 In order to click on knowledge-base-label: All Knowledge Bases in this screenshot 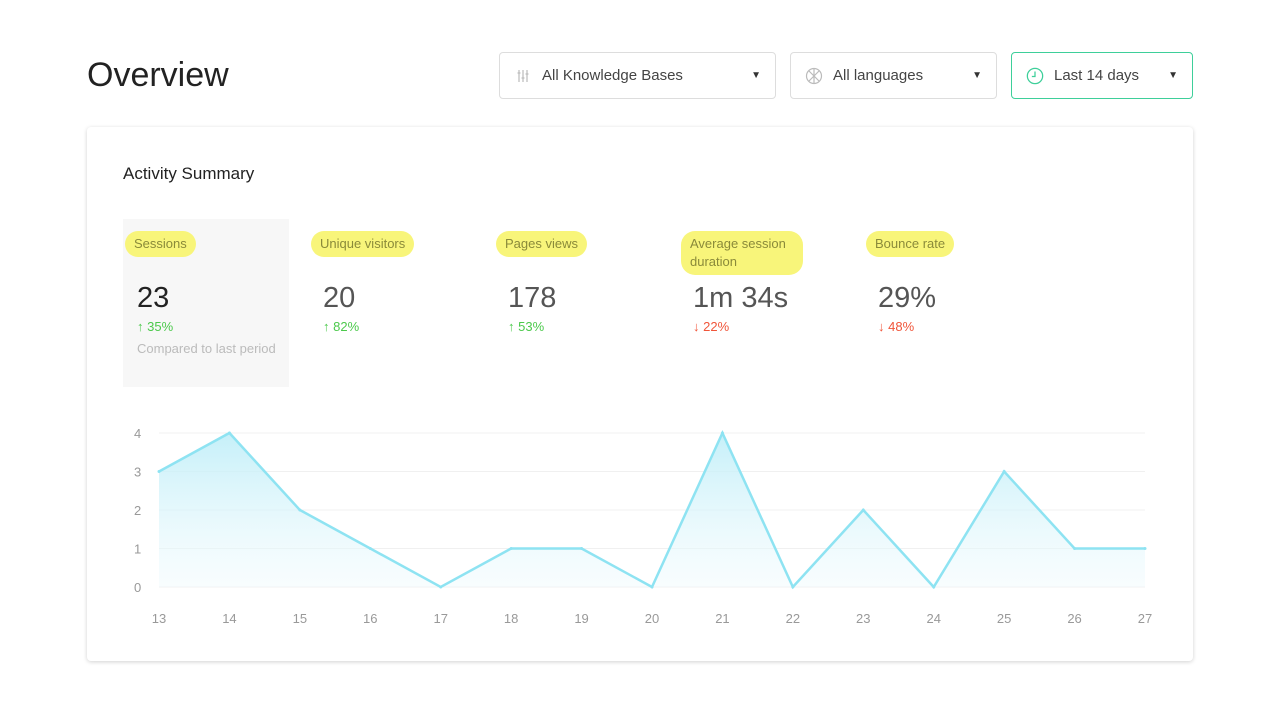, I will do `click(612, 75)`.